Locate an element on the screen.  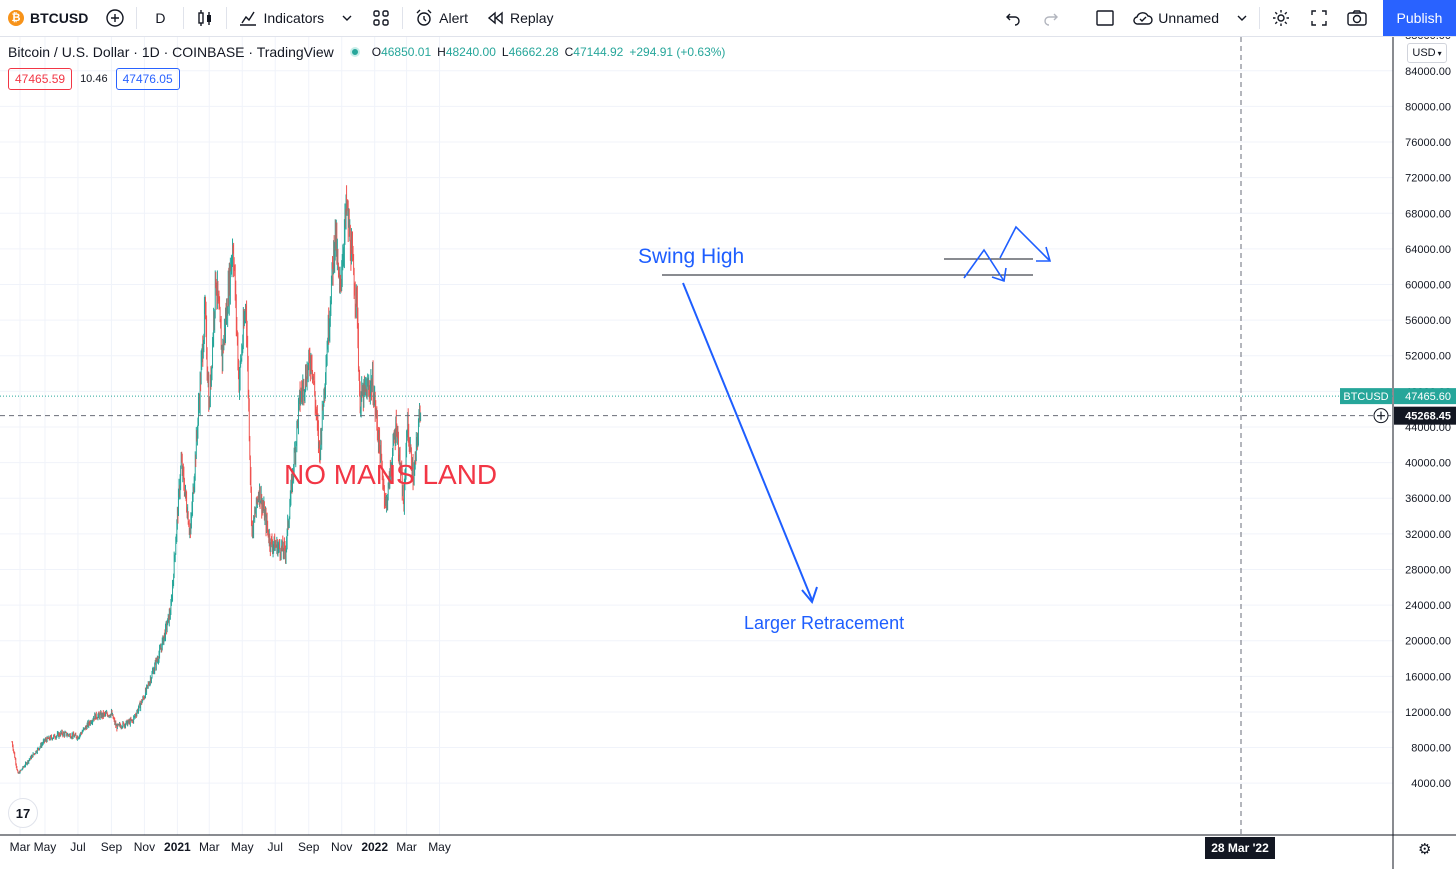
price-axis-label: 28000.00 is located at coordinates (1428, 570).